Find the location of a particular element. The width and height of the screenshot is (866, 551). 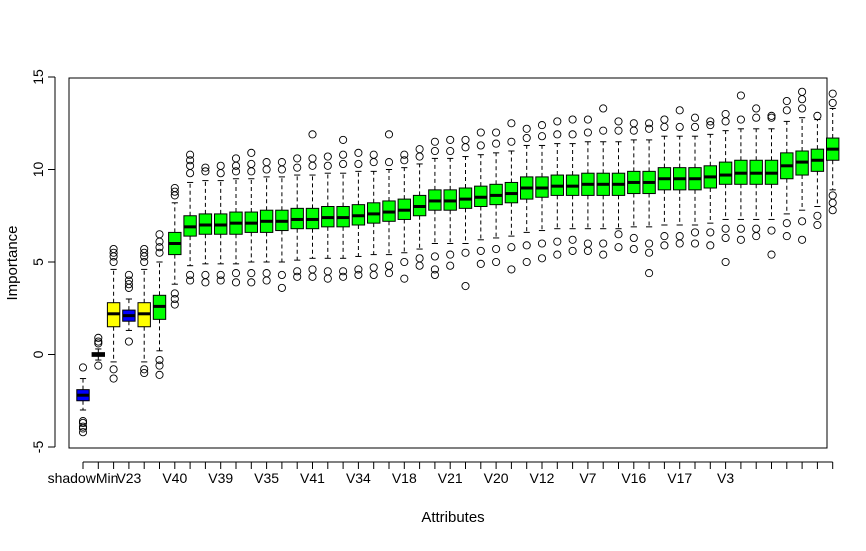

y-tick-label: 10 is located at coordinates (38, 170).